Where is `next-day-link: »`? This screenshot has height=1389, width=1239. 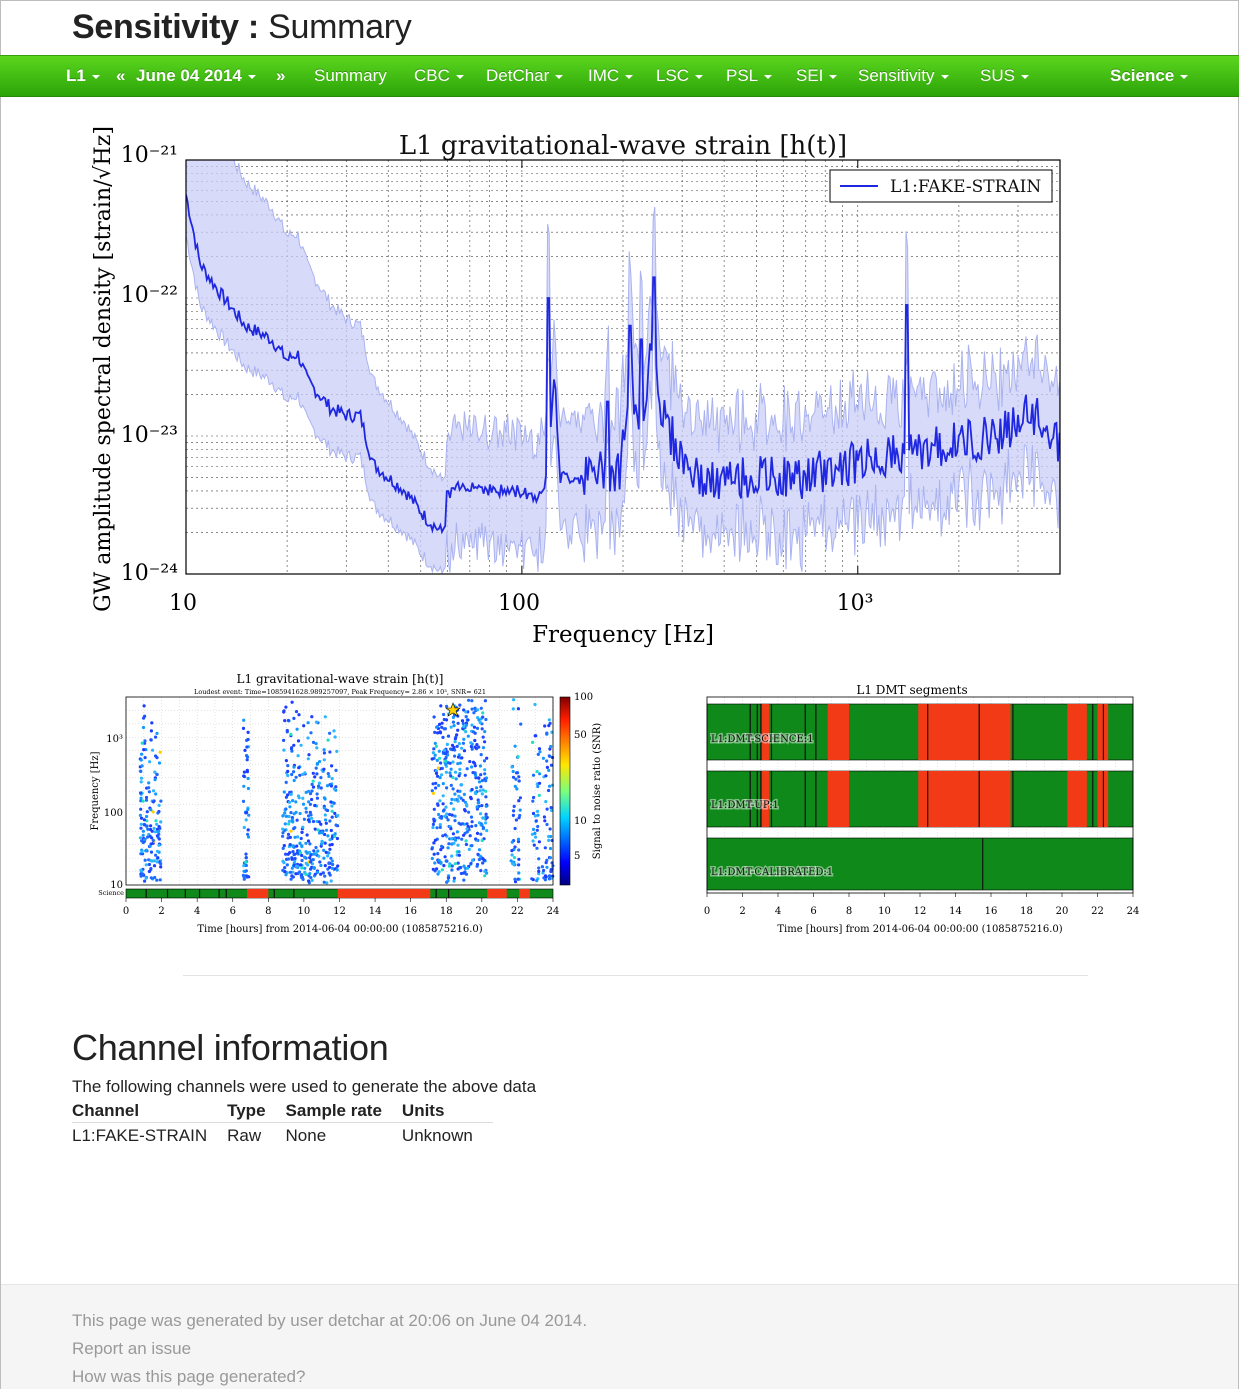 next-day-link: » is located at coordinates (281, 75).